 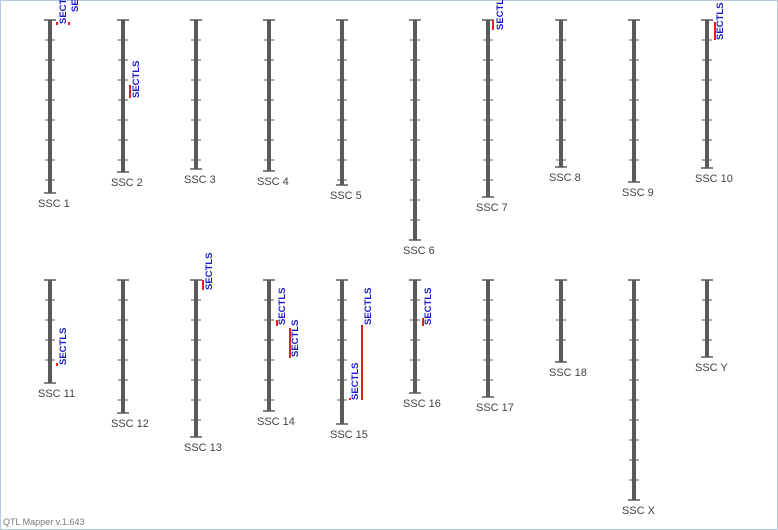 What do you see at coordinates (638, 193) in the screenshot?
I see `chromosome-label: SSC 9` at bounding box center [638, 193].